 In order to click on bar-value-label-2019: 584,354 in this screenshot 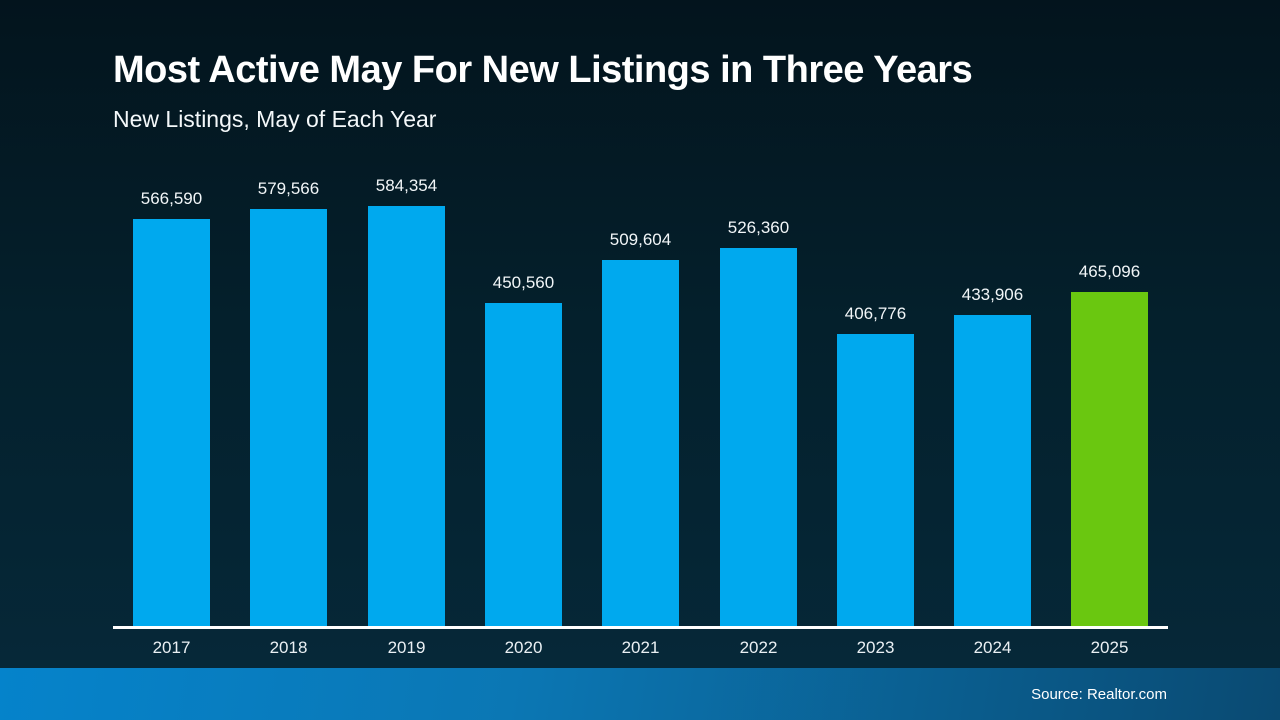, I will do `click(406, 185)`.